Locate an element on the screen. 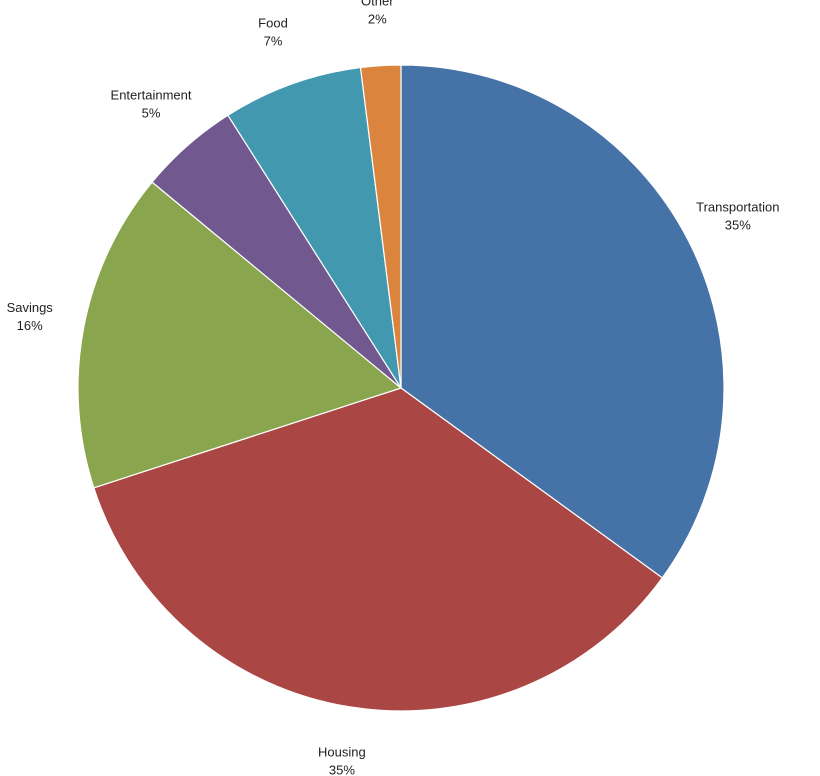  data-label-category: Entertainment is located at coordinates (151, 95).